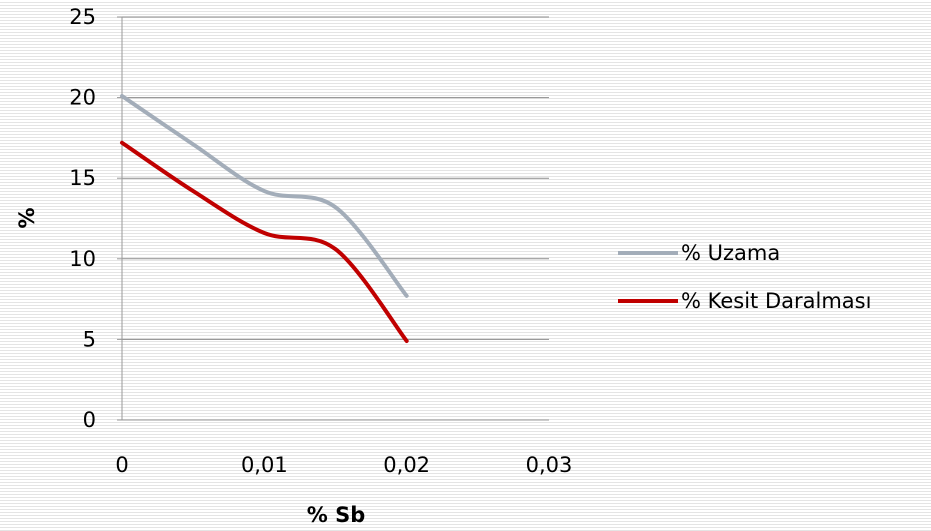 The width and height of the screenshot is (931, 531). I want to click on y-tick-label: 25, so click(82, 17).